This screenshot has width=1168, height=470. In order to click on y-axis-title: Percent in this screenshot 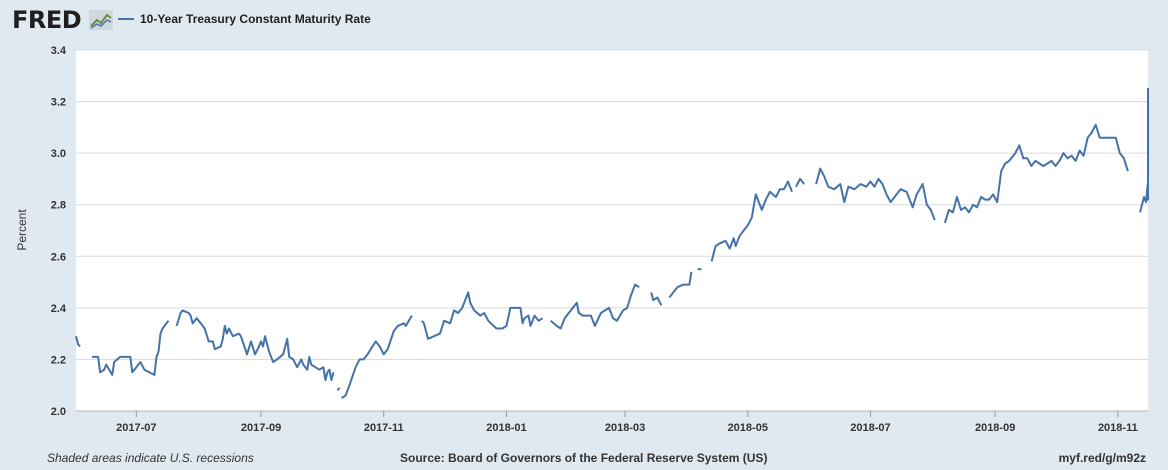, I will do `click(22, 230)`.